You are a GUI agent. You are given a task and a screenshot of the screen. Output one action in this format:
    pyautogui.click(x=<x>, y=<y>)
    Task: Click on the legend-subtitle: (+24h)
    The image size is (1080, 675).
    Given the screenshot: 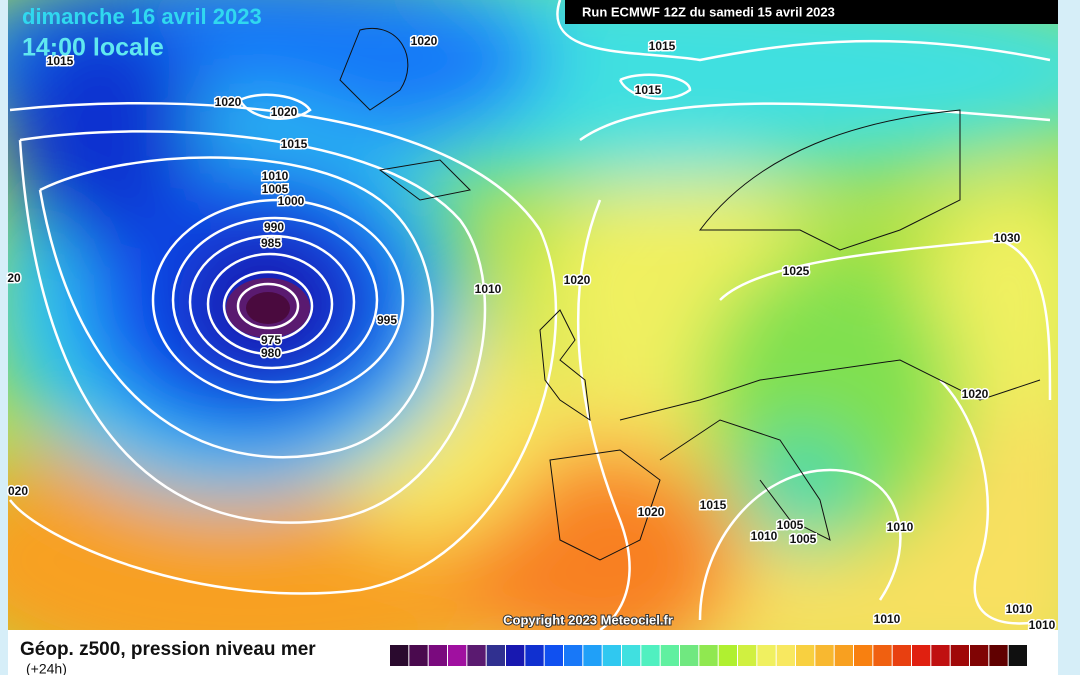 What is the action you would take?
    pyautogui.click(x=46, y=668)
    